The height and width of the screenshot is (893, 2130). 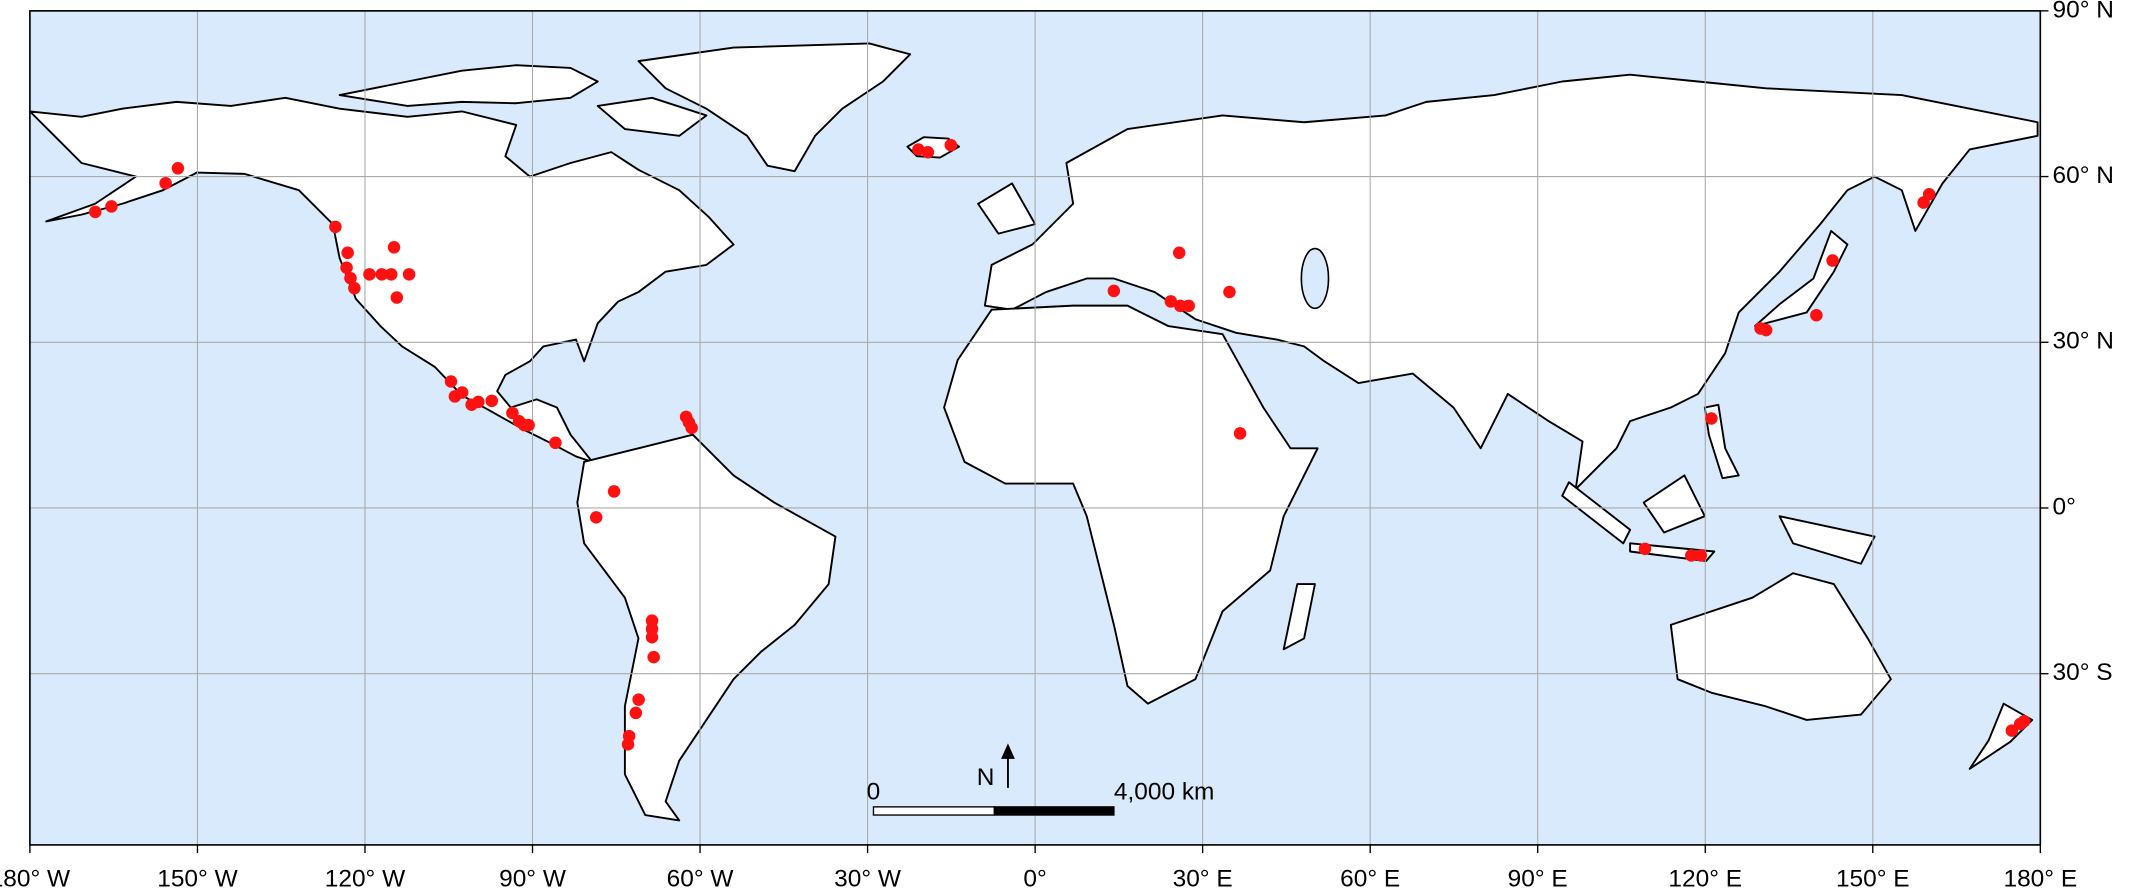 I want to click on x-tick-label: 0°, so click(x=1034, y=879).